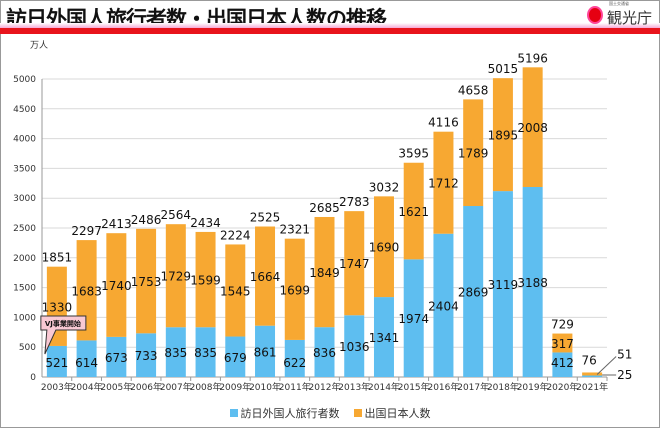 The image size is (660, 428). I want to click on inbound-label: 1036, so click(354, 347).